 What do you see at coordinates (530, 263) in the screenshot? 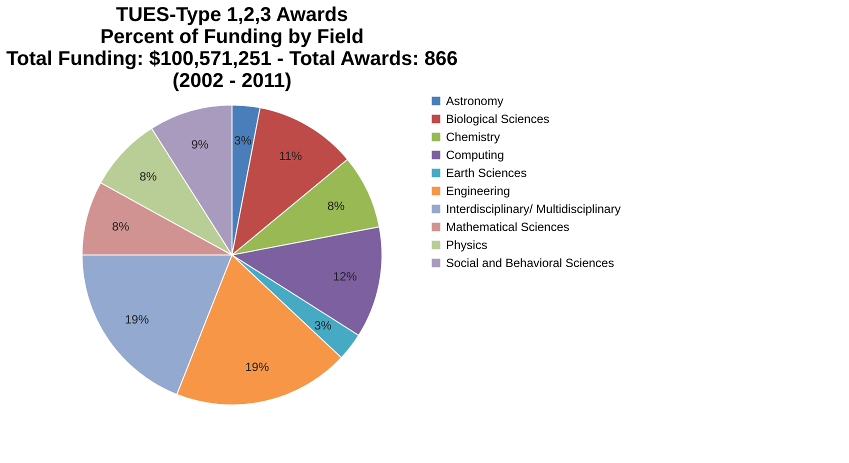
I see `legend-label: Social and Behavioral Sciences` at bounding box center [530, 263].